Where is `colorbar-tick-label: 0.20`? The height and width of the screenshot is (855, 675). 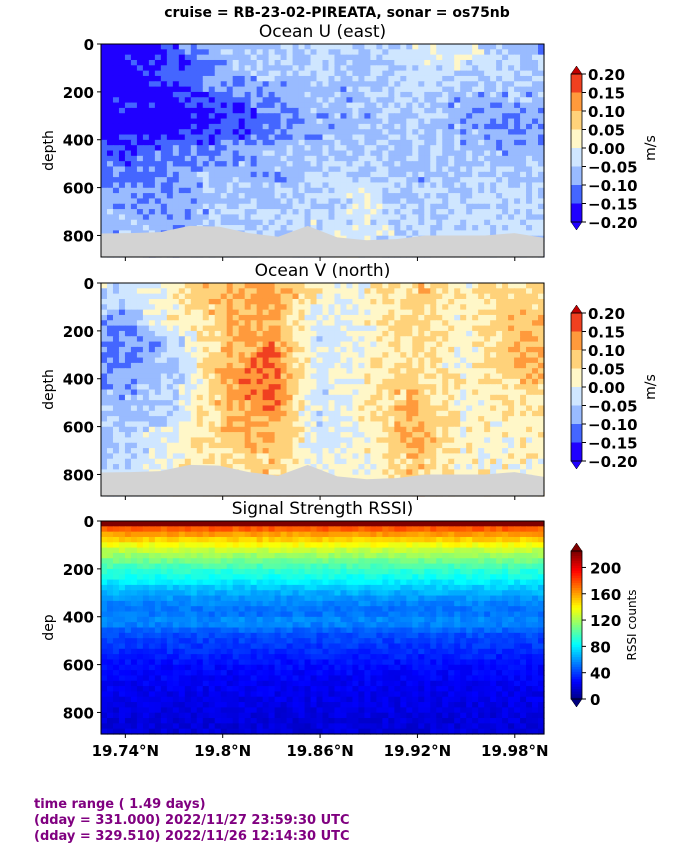 colorbar-tick-label: 0.20 is located at coordinates (606, 75).